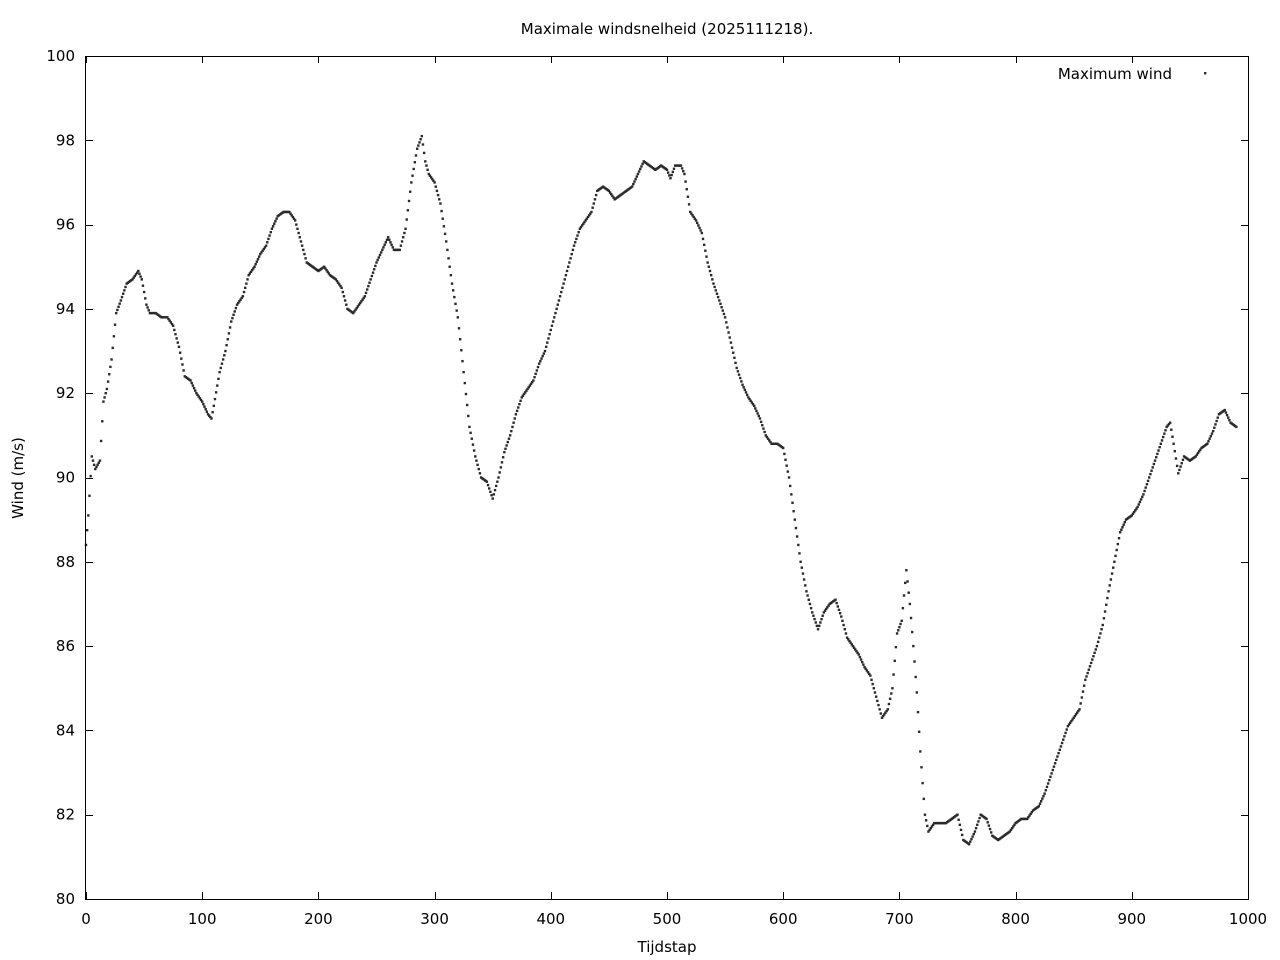 The width and height of the screenshot is (1280, 960). Describe the element at coordinates (667, 947) in the screenshot. I see `x-axis-label: Tijdstap` at that location.